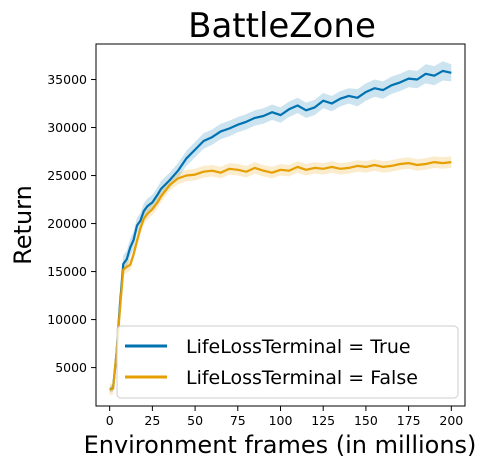 Image resolution: width=477 pixels, height=469 pixels. Describe the element at coordinates (152, 420) in the screenshot. I see `x-tick-label: 25` at that location.